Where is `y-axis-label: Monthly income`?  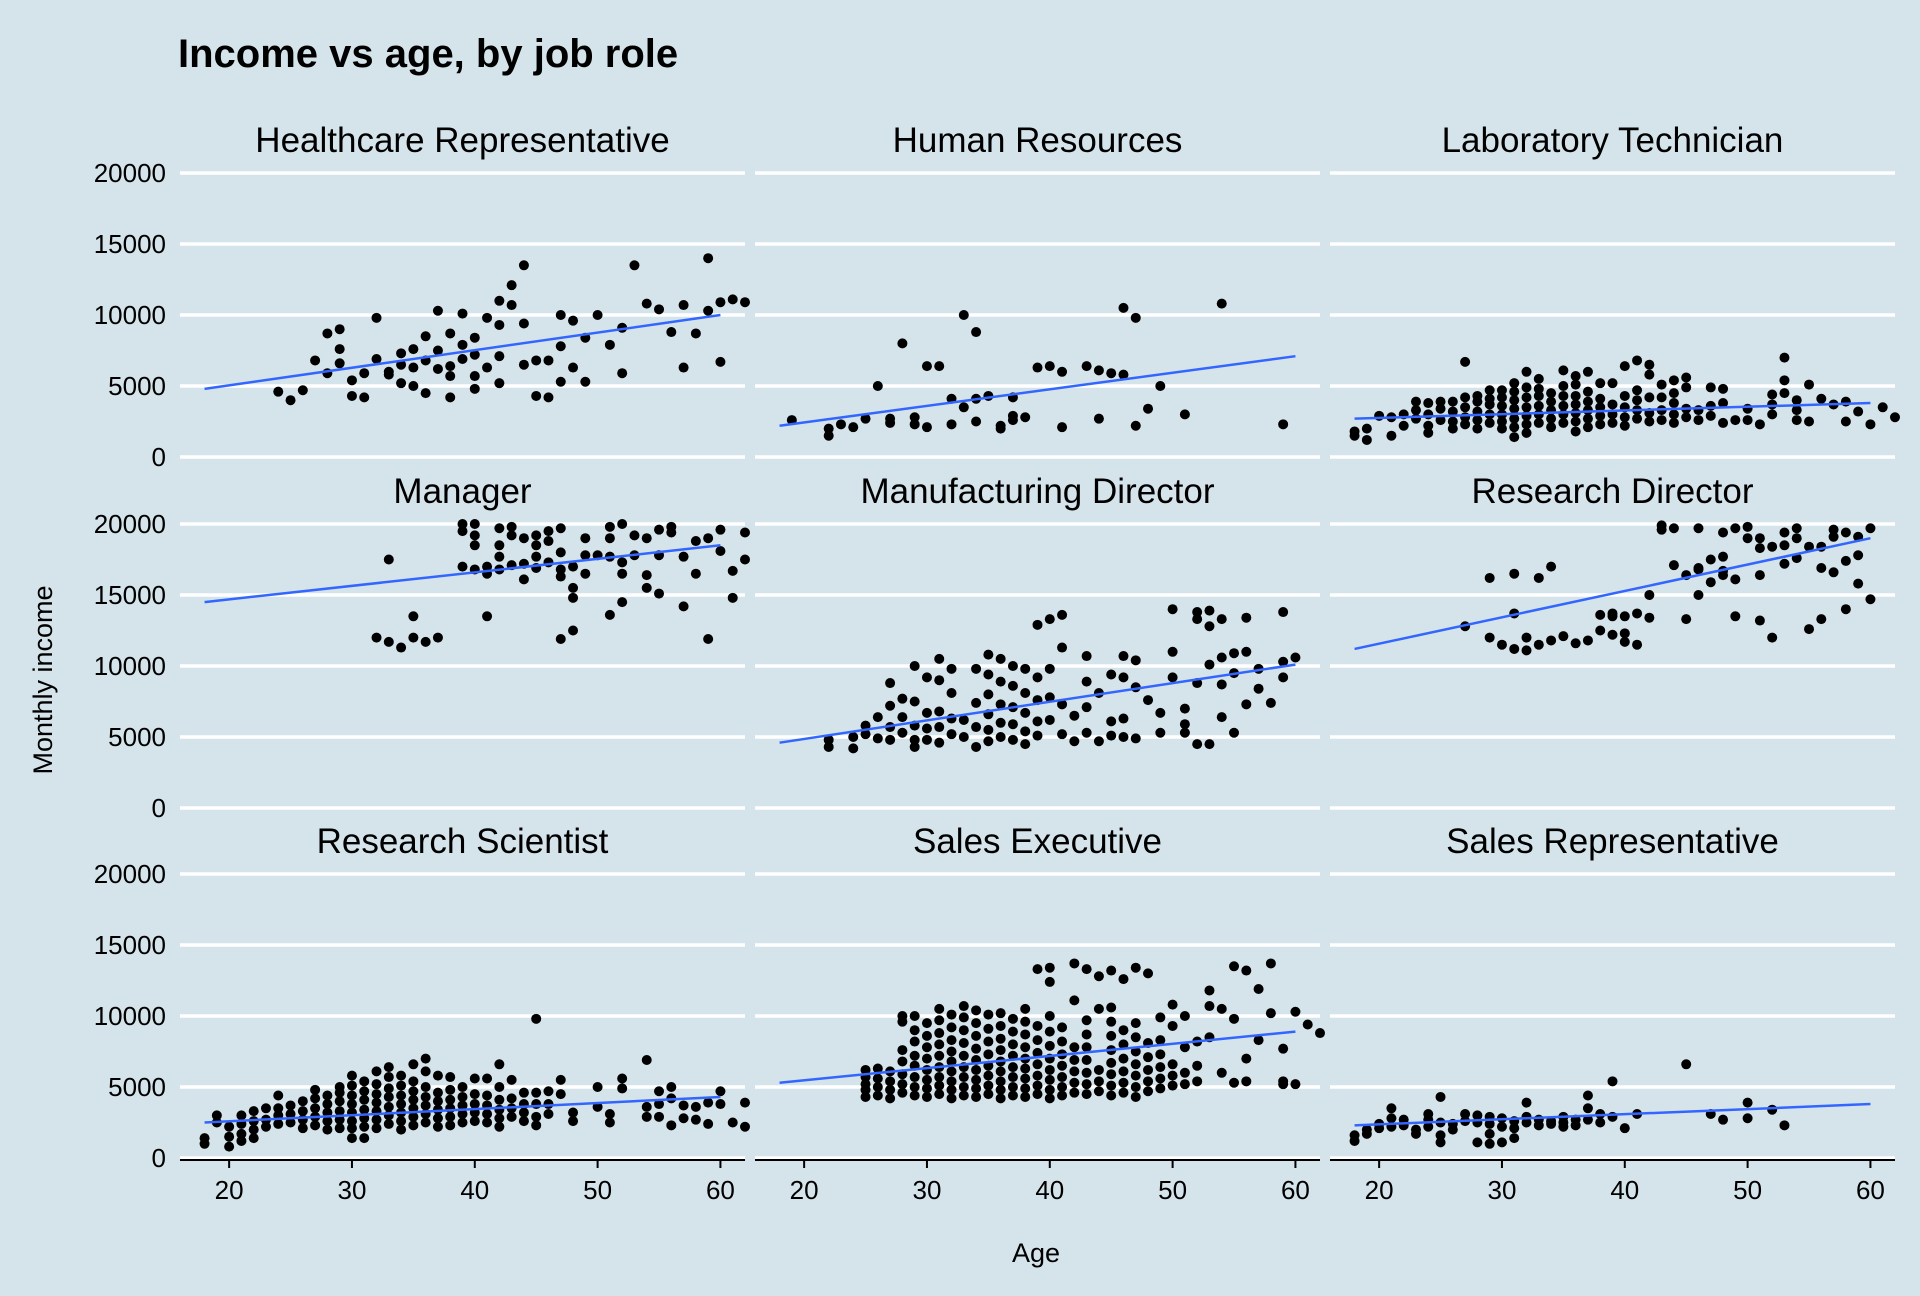 y-axis-label: Monthly income is located at coordinates (43, 679).